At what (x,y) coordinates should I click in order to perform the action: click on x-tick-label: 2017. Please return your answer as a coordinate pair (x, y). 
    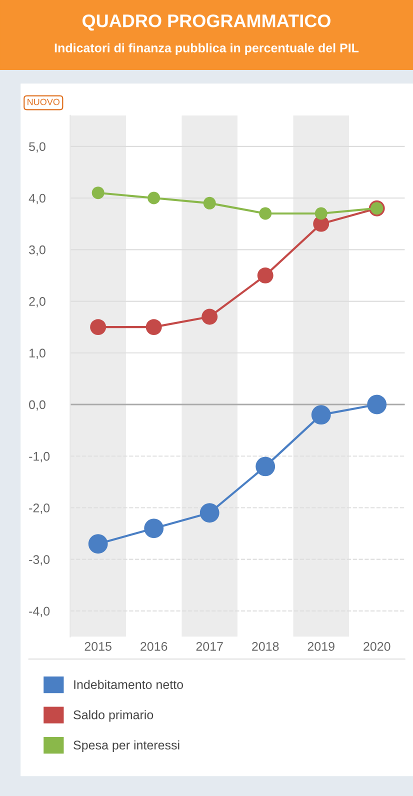
    Looking at the image, I should click on (209, 646).